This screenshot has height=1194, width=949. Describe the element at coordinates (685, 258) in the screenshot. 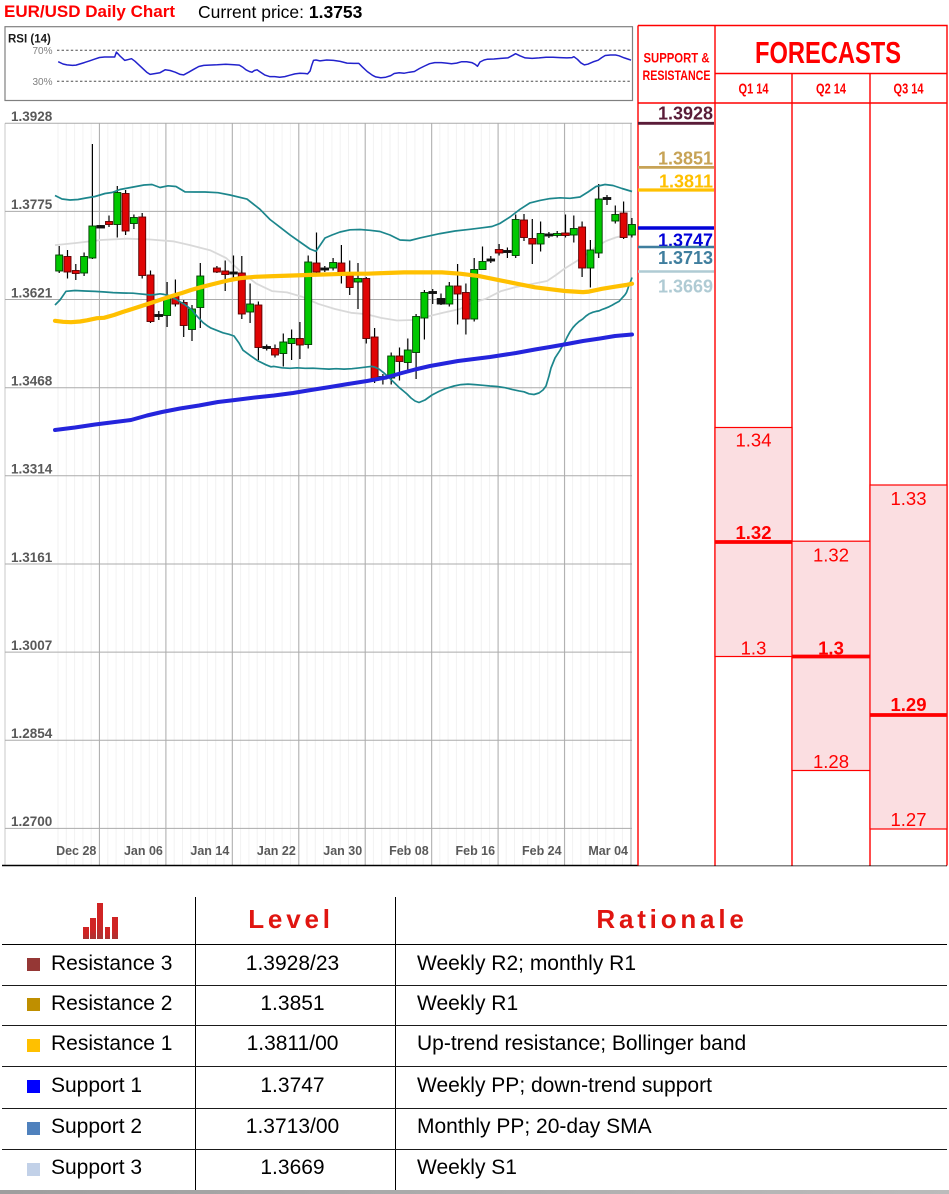

I see `svg-text: 1.3713` at that location.